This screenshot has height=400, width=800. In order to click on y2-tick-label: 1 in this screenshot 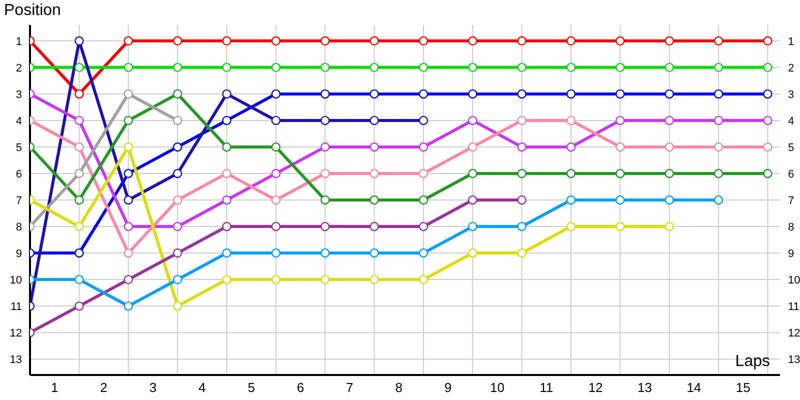, I will do `click(791, 42)`.